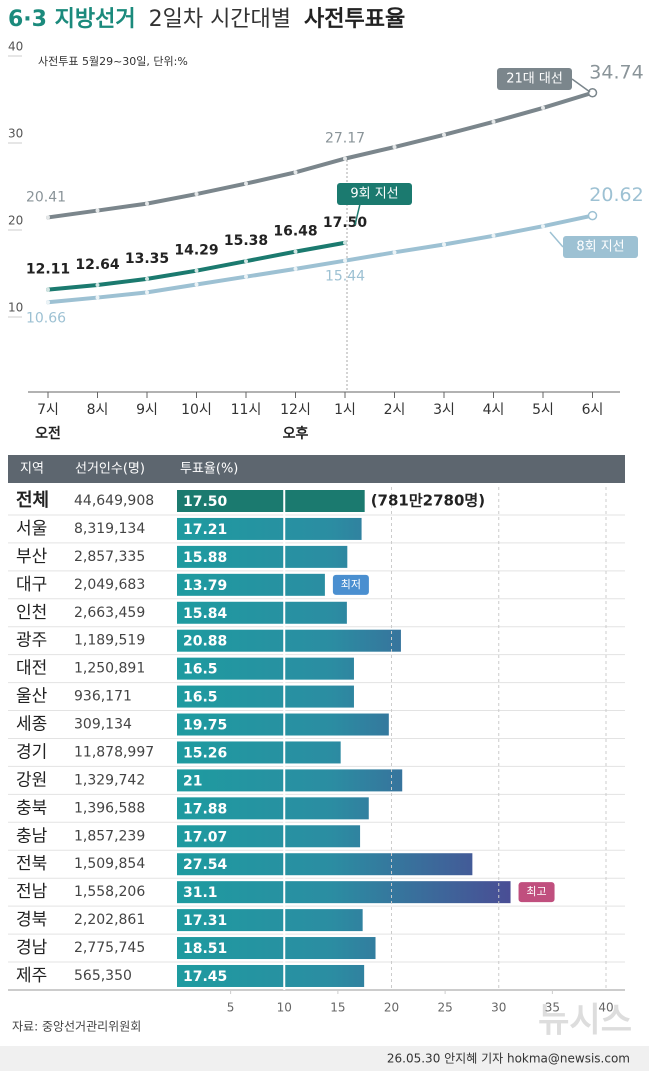 This screenshot has height=1075, width=649. Describe the element at coordinates (31, 976) in the screenshot. I see `region: 제주` at that location.